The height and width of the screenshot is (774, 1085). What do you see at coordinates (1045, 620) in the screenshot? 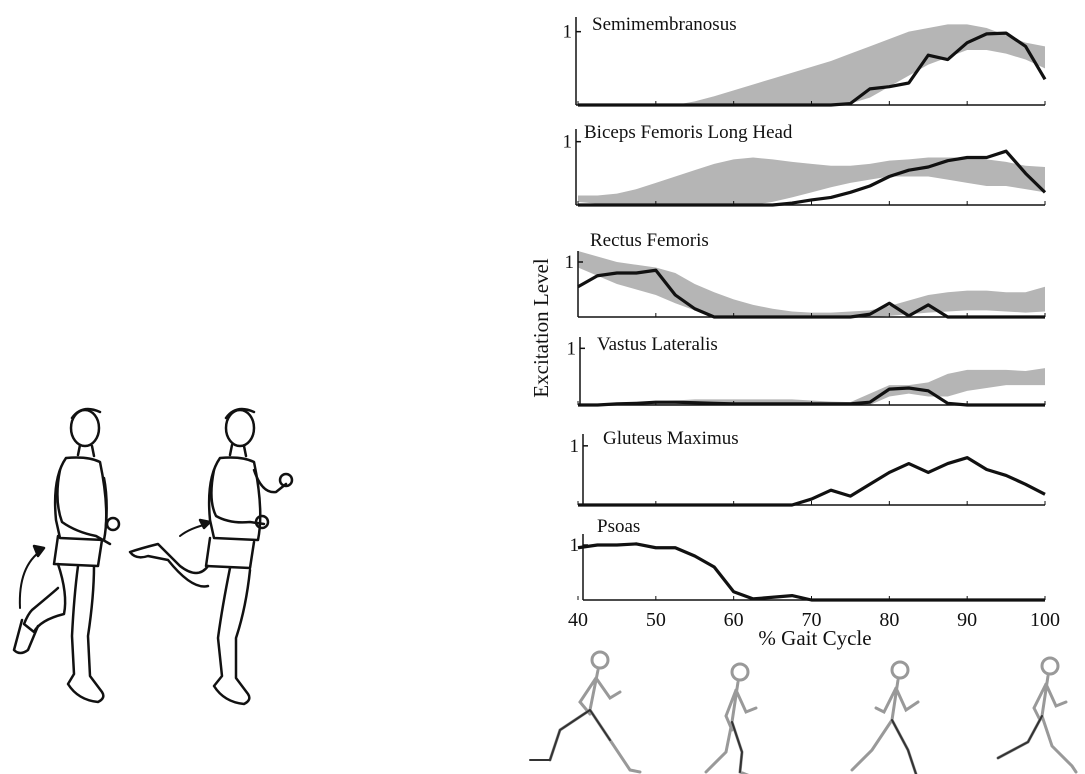
I see `x-tick-label: 100` at bounding box center [1045, 620].